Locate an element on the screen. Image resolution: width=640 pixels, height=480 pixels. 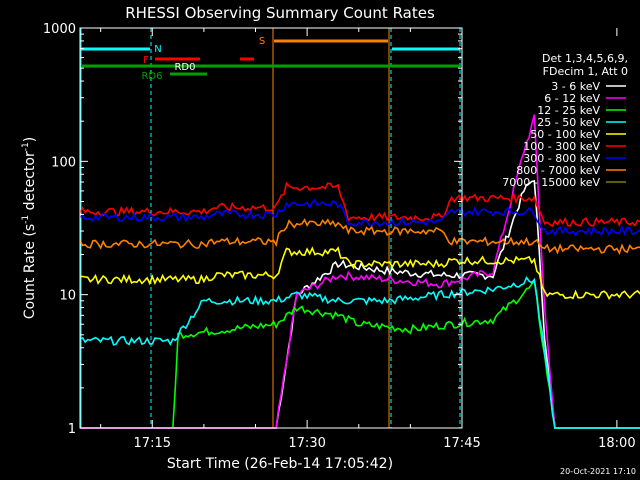
x-axis-label: Start Time (26-Feb-14 17:05:42) is located at coordinates (280, 464).